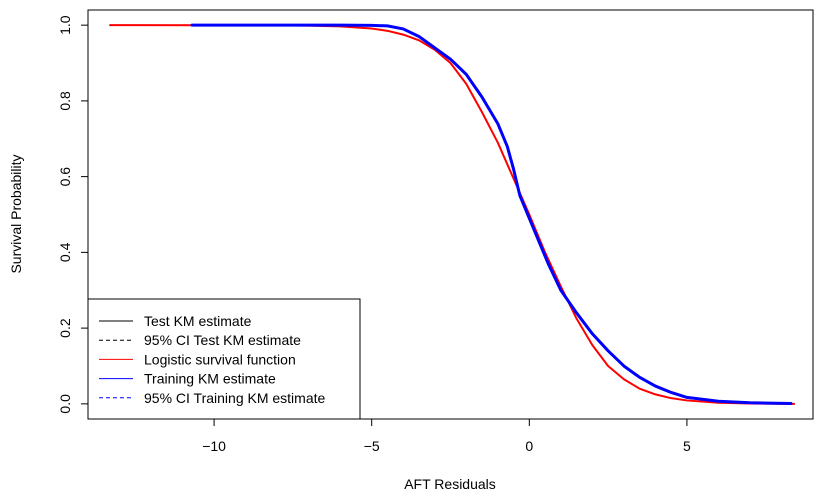 This screenshot has width=817, height=495. What do you see at coordinates (65, 252) in the screenshot?
I see `y-tick-label: 0.4` at bounding box center [65, 252].